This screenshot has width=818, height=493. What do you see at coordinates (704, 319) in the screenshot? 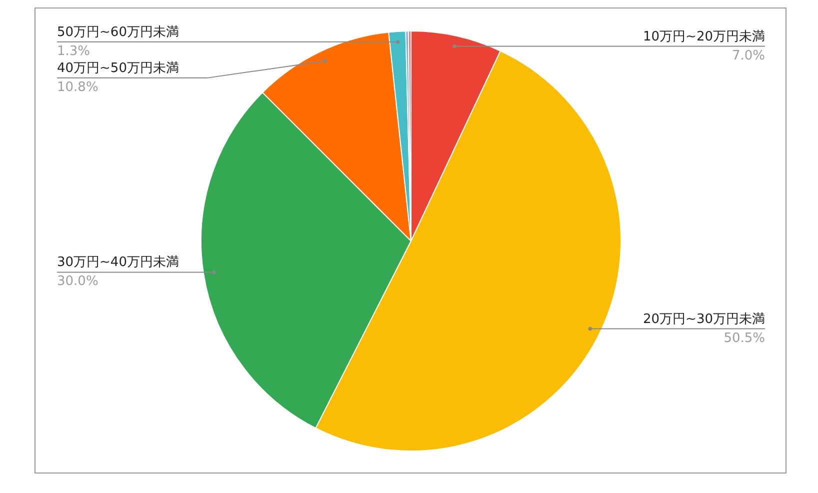
I see `slice-label: 20万円~30万円未満` at bounding box center [704, 319].